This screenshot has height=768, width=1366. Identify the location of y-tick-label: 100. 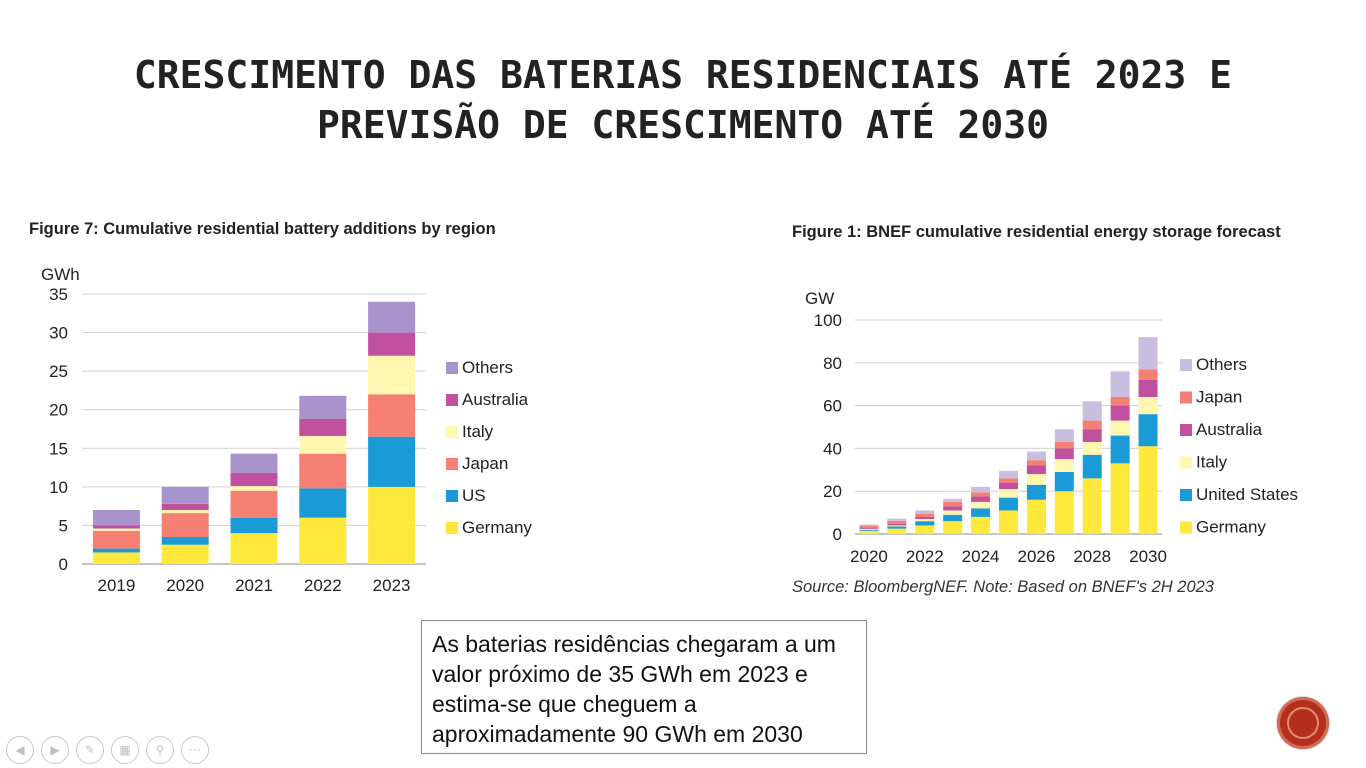
(828, 320).